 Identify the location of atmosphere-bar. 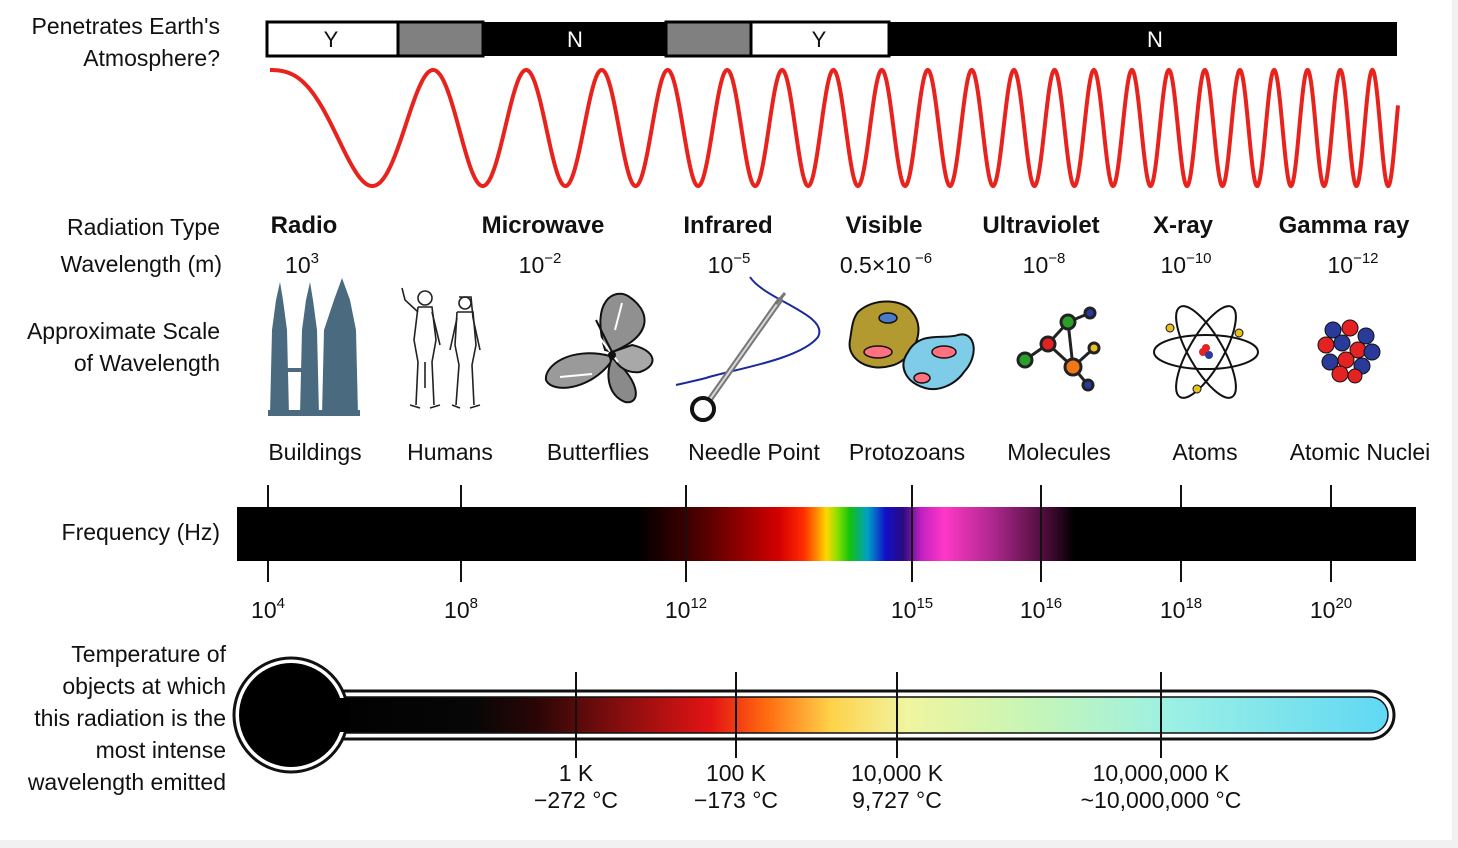
(831, 39).